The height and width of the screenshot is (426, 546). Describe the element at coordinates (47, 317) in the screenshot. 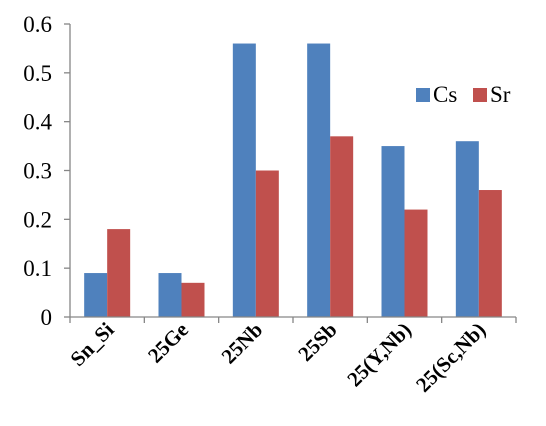

I see `y-tick-label: 0` at that location.